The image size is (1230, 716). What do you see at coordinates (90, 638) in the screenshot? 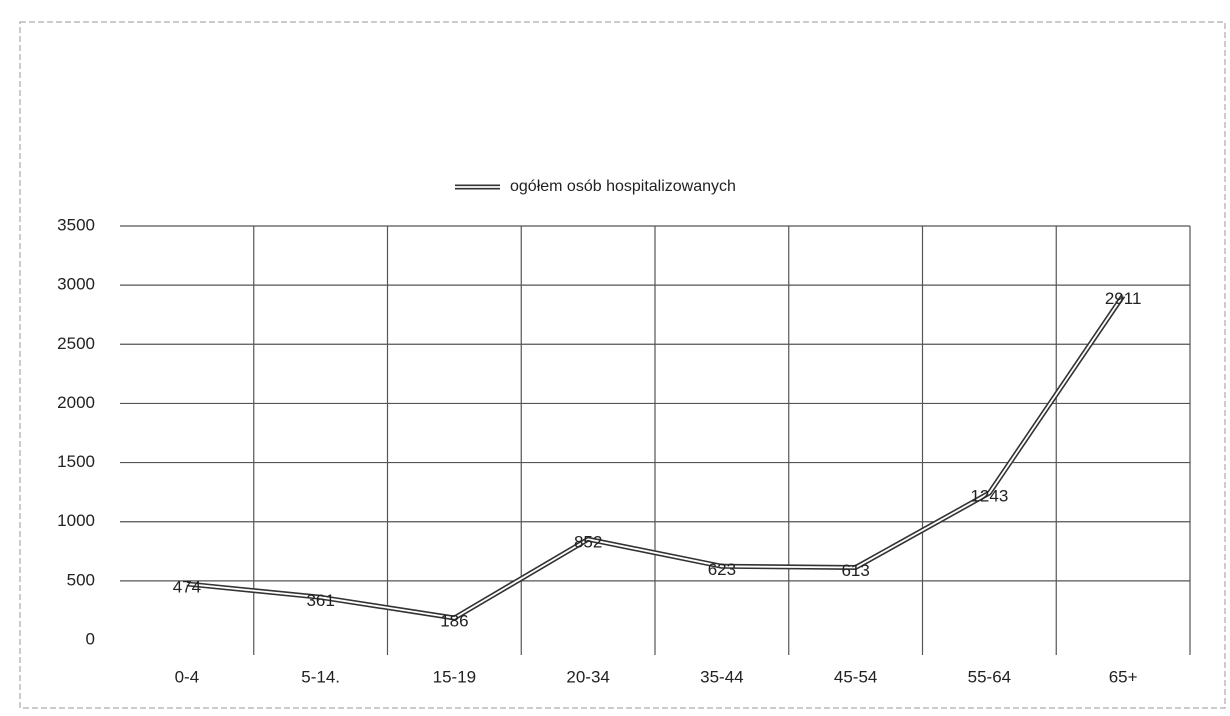
I see `y-tick-label: 0` at bounding box center [90, 638].